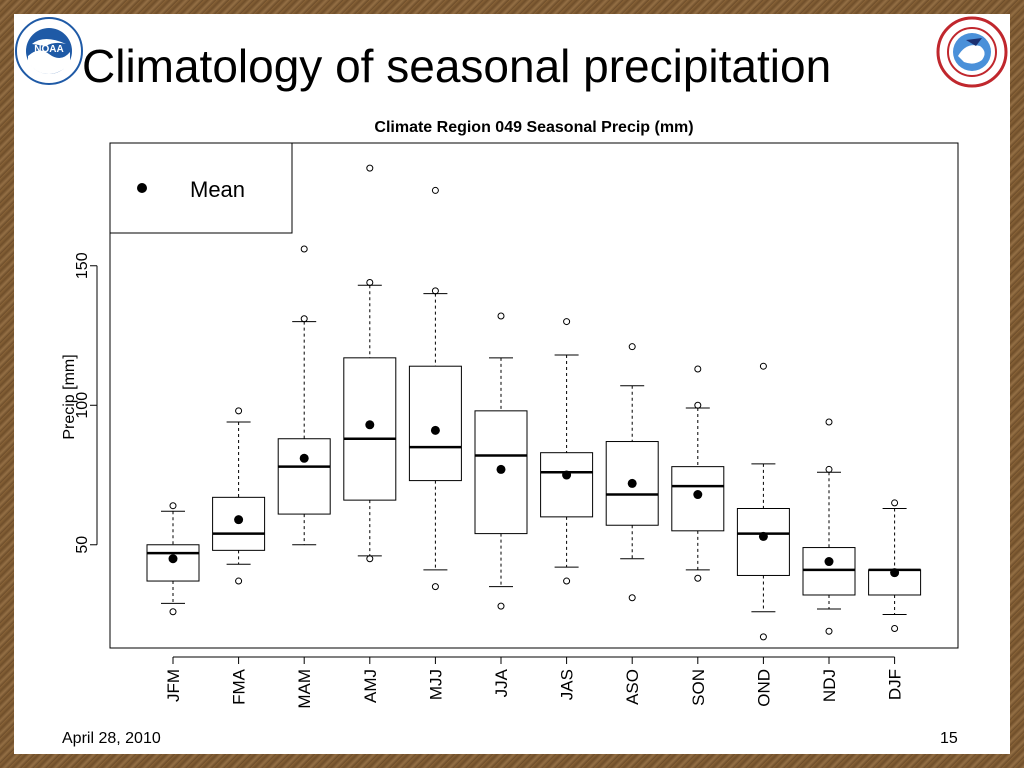 The height and width of the screenshot is (768, 1024). I want to click on x-tick-label-AMJ: AMJ, so click(370, 686).